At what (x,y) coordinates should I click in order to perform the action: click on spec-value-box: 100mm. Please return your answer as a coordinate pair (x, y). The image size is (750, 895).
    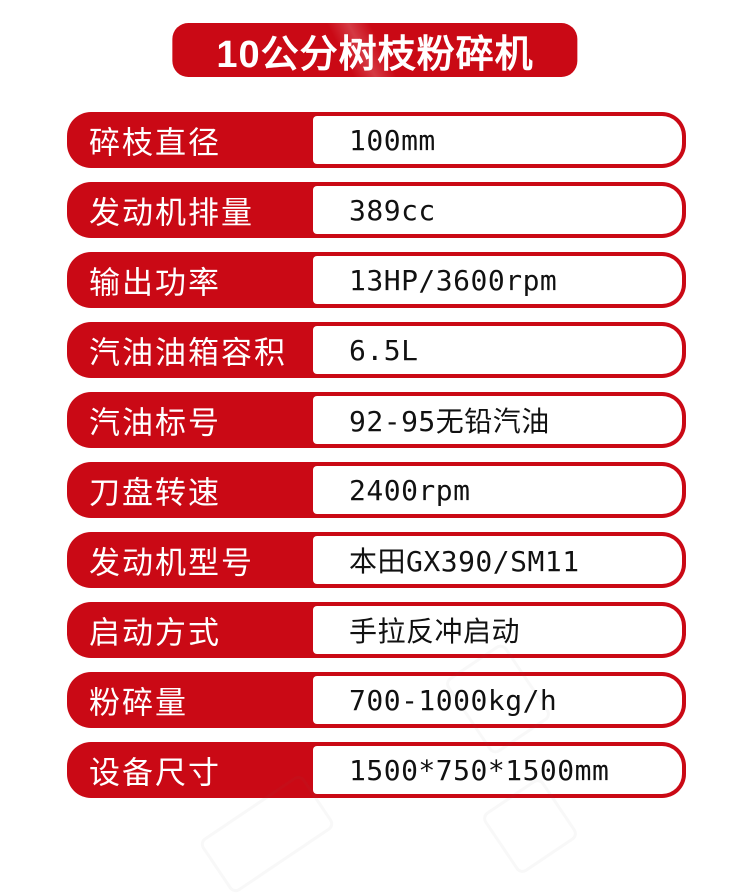
    Looking at the image, I should click on (497, 140).